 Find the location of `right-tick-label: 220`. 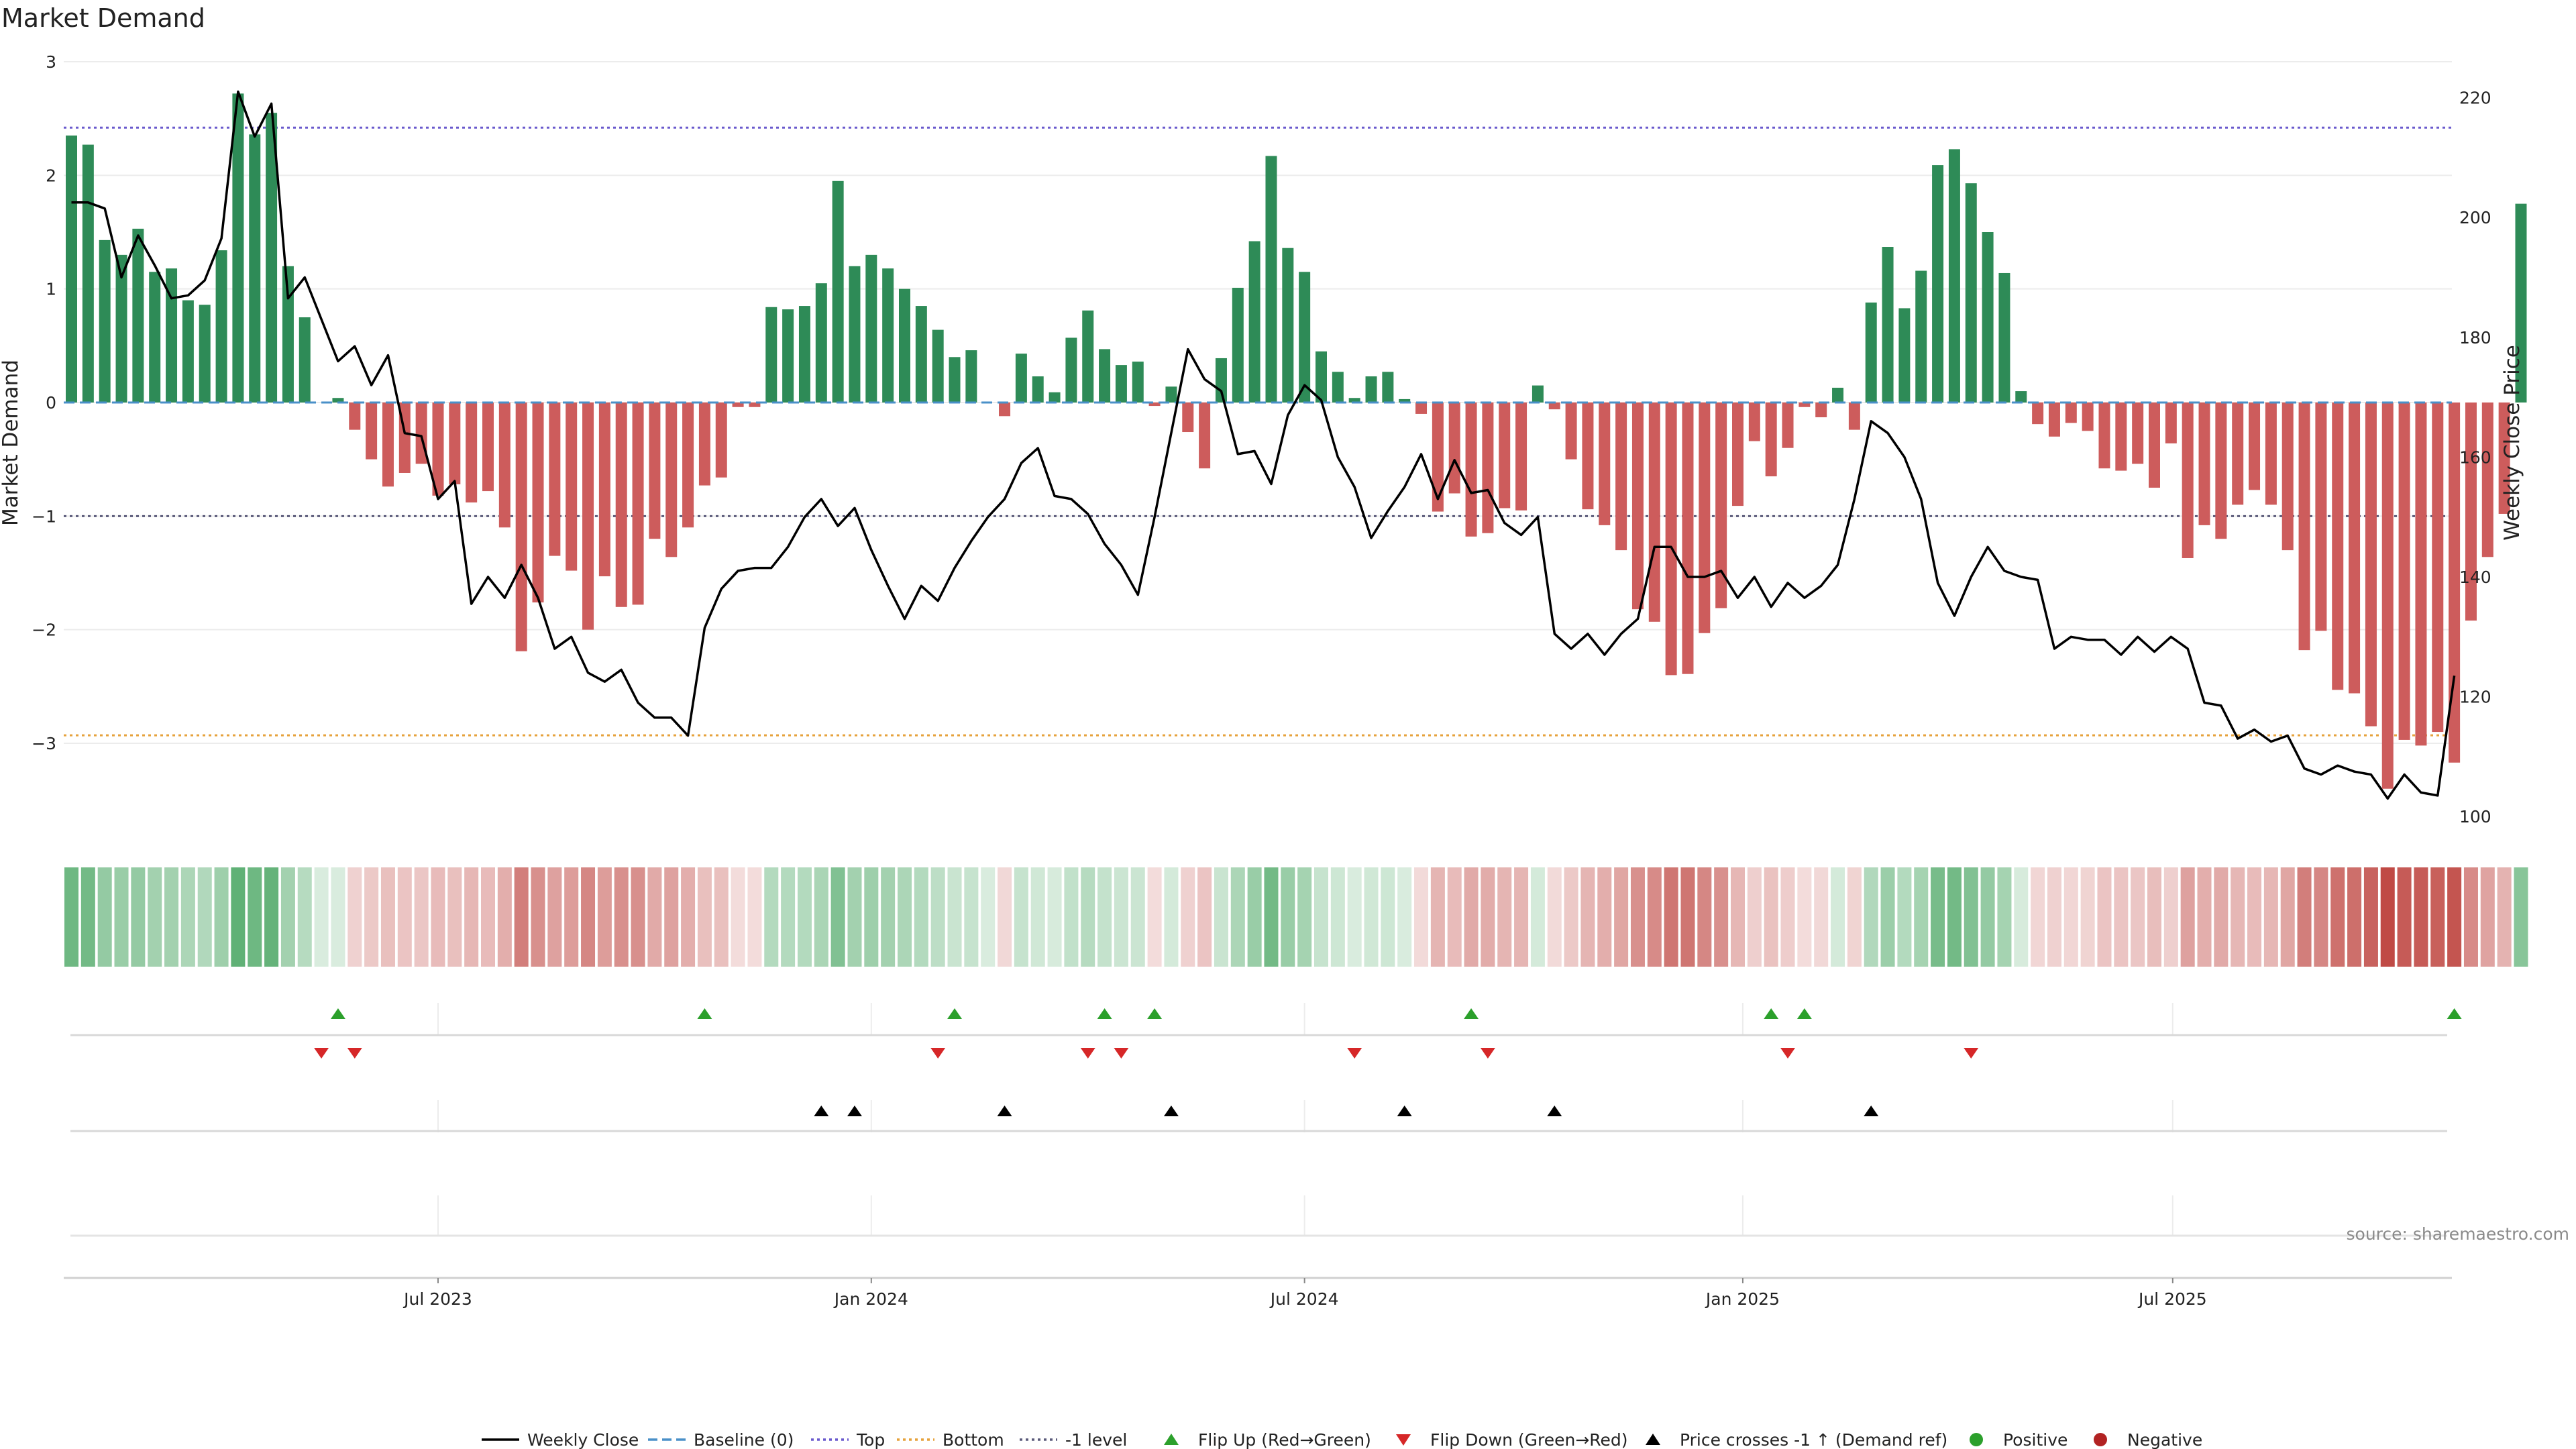

right-tick-label: 220 is located at coordinates (2475, 98).